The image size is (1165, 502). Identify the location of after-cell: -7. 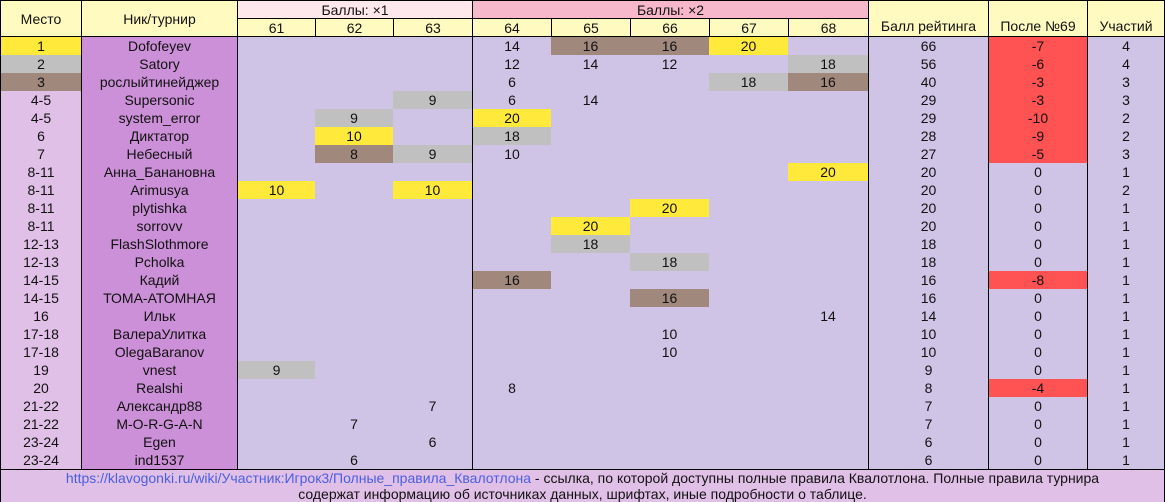
(1037, 46).